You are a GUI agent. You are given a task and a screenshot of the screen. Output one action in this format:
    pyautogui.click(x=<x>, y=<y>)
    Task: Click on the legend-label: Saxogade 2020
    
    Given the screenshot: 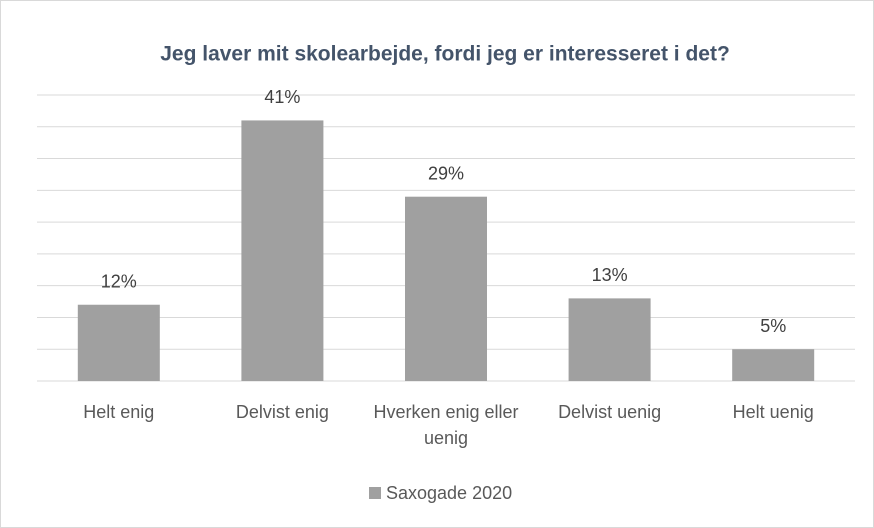 What is the action you would take?
    pyautogui.click(x=449, y=493)
    